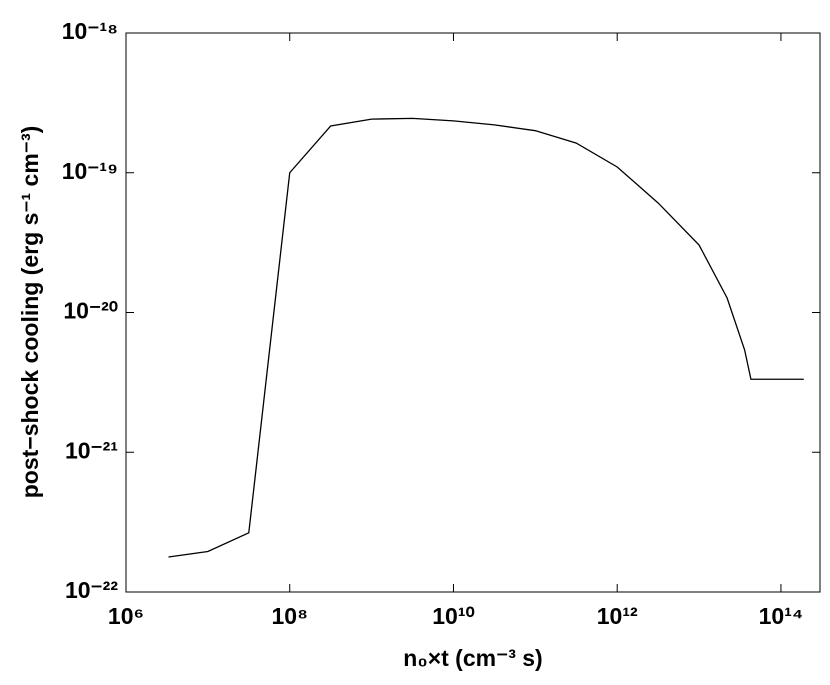 The height and width of the screenshot is (685, 830). I want to click on x-tick-label: 10¹², so click(617, 616).